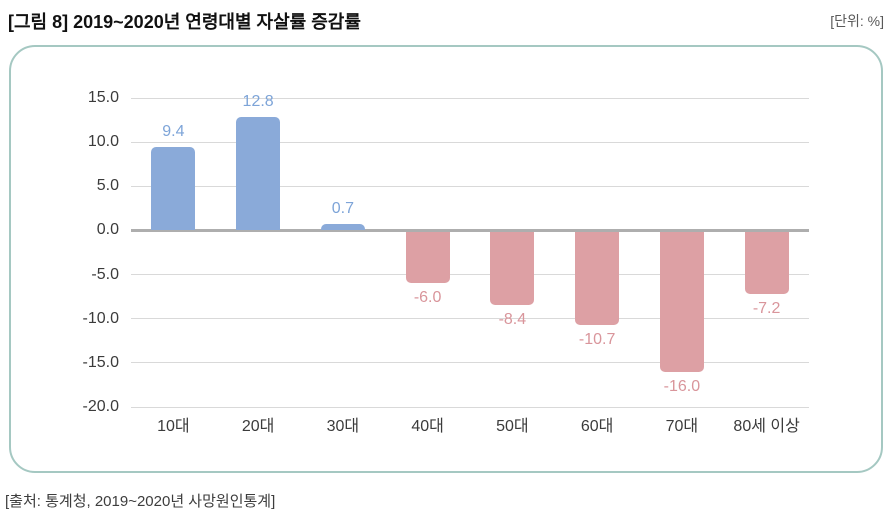 This screenshot has width=893, height=523. What do you see at coordinates (427, 426) in the screenshot?
I see `x-category-label: 40대` at bounding box center [427, 426].